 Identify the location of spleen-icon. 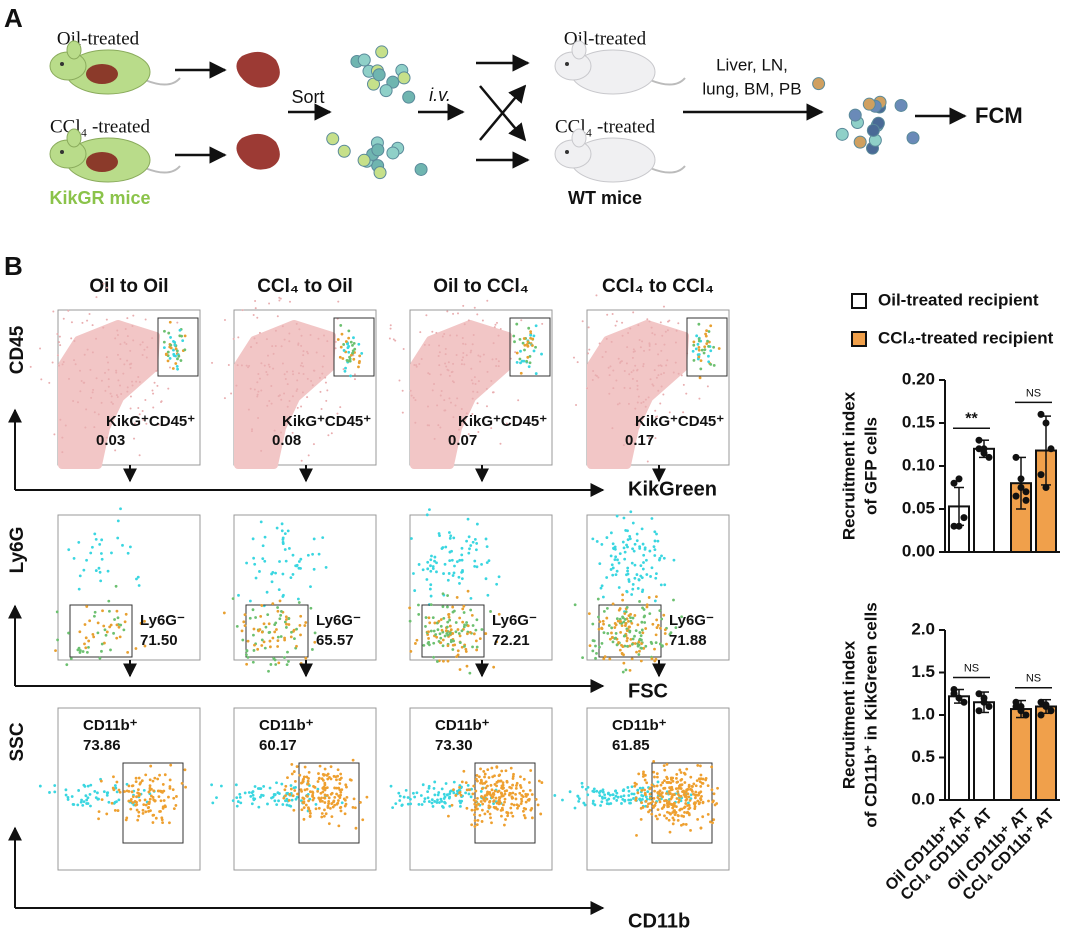
(258, 151).